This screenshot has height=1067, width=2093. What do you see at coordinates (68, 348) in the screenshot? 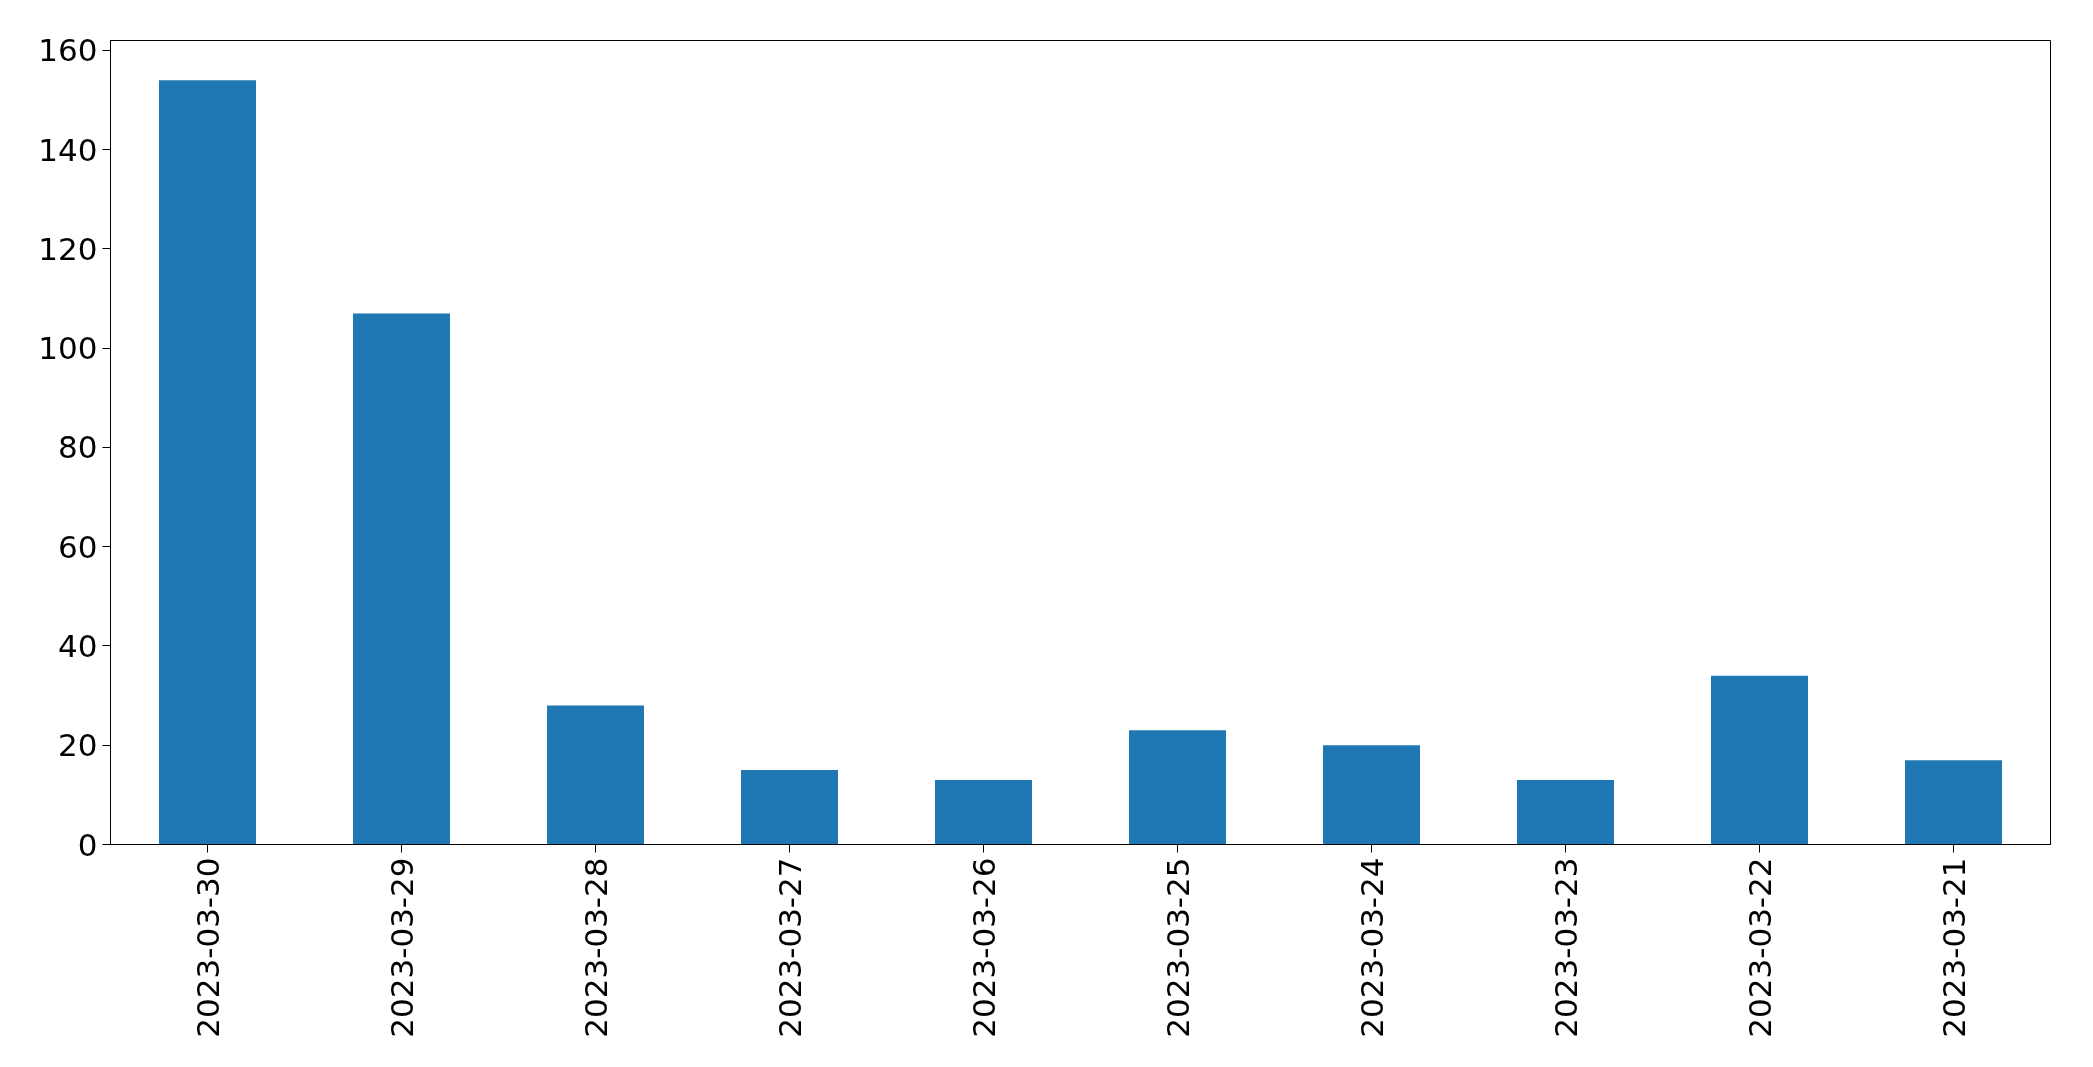
I see `y-tick-label: 100` at bounding box center [68, 348].